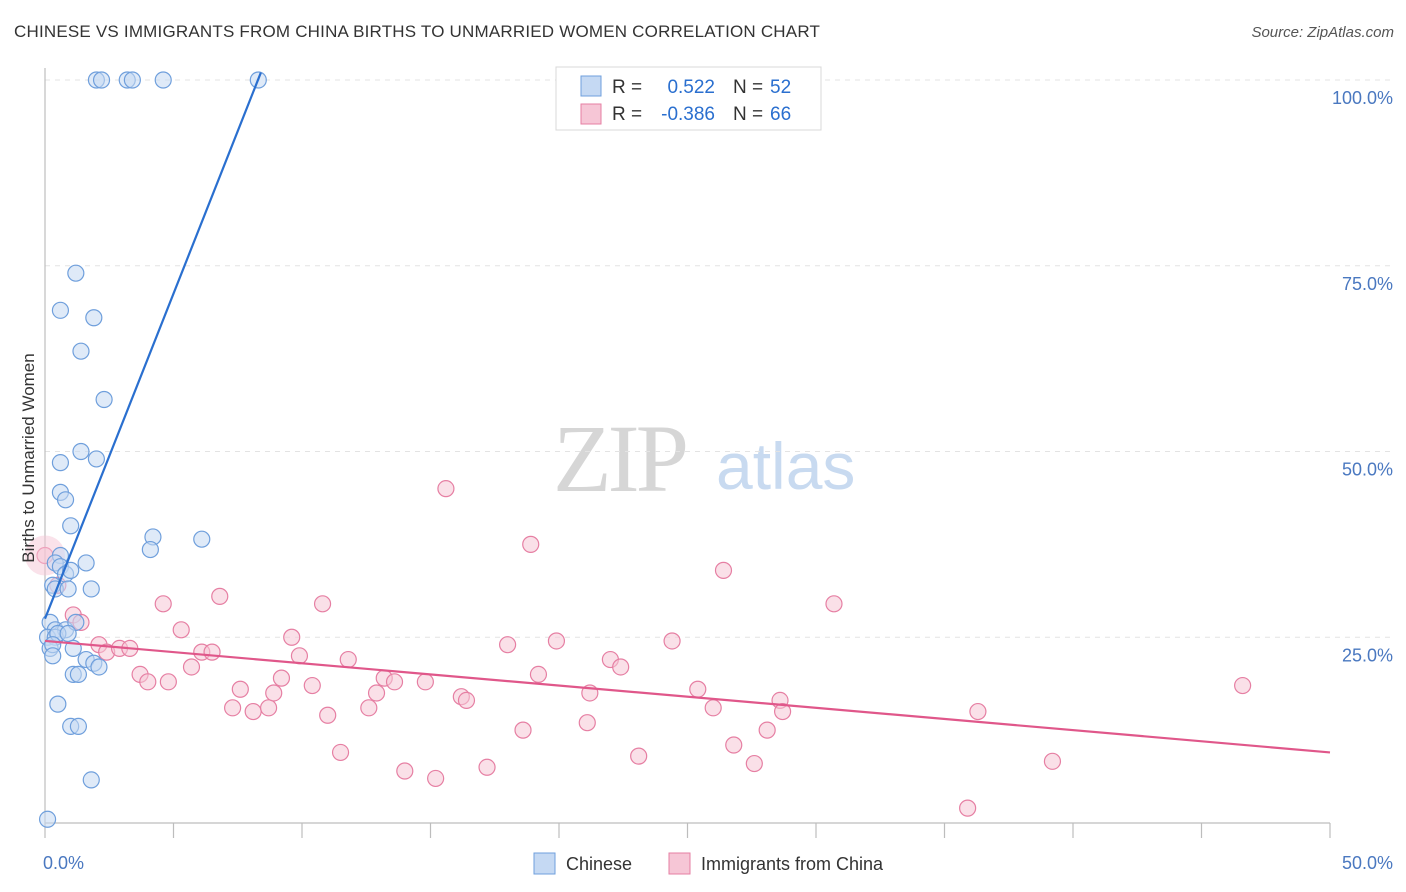 Image resolution: width=1406 pixels, height=892 pixels. Describe the element at coordinates (679, 863) in the screenshot. I see `bottom-legend-swatch-immigrants` at that location.